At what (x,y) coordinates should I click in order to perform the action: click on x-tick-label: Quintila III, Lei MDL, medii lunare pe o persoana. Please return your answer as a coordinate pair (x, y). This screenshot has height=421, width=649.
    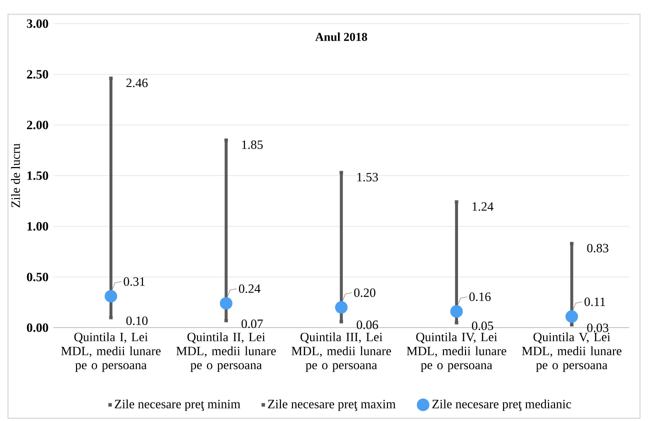
    Looking at the image, I should click on (342, 352).